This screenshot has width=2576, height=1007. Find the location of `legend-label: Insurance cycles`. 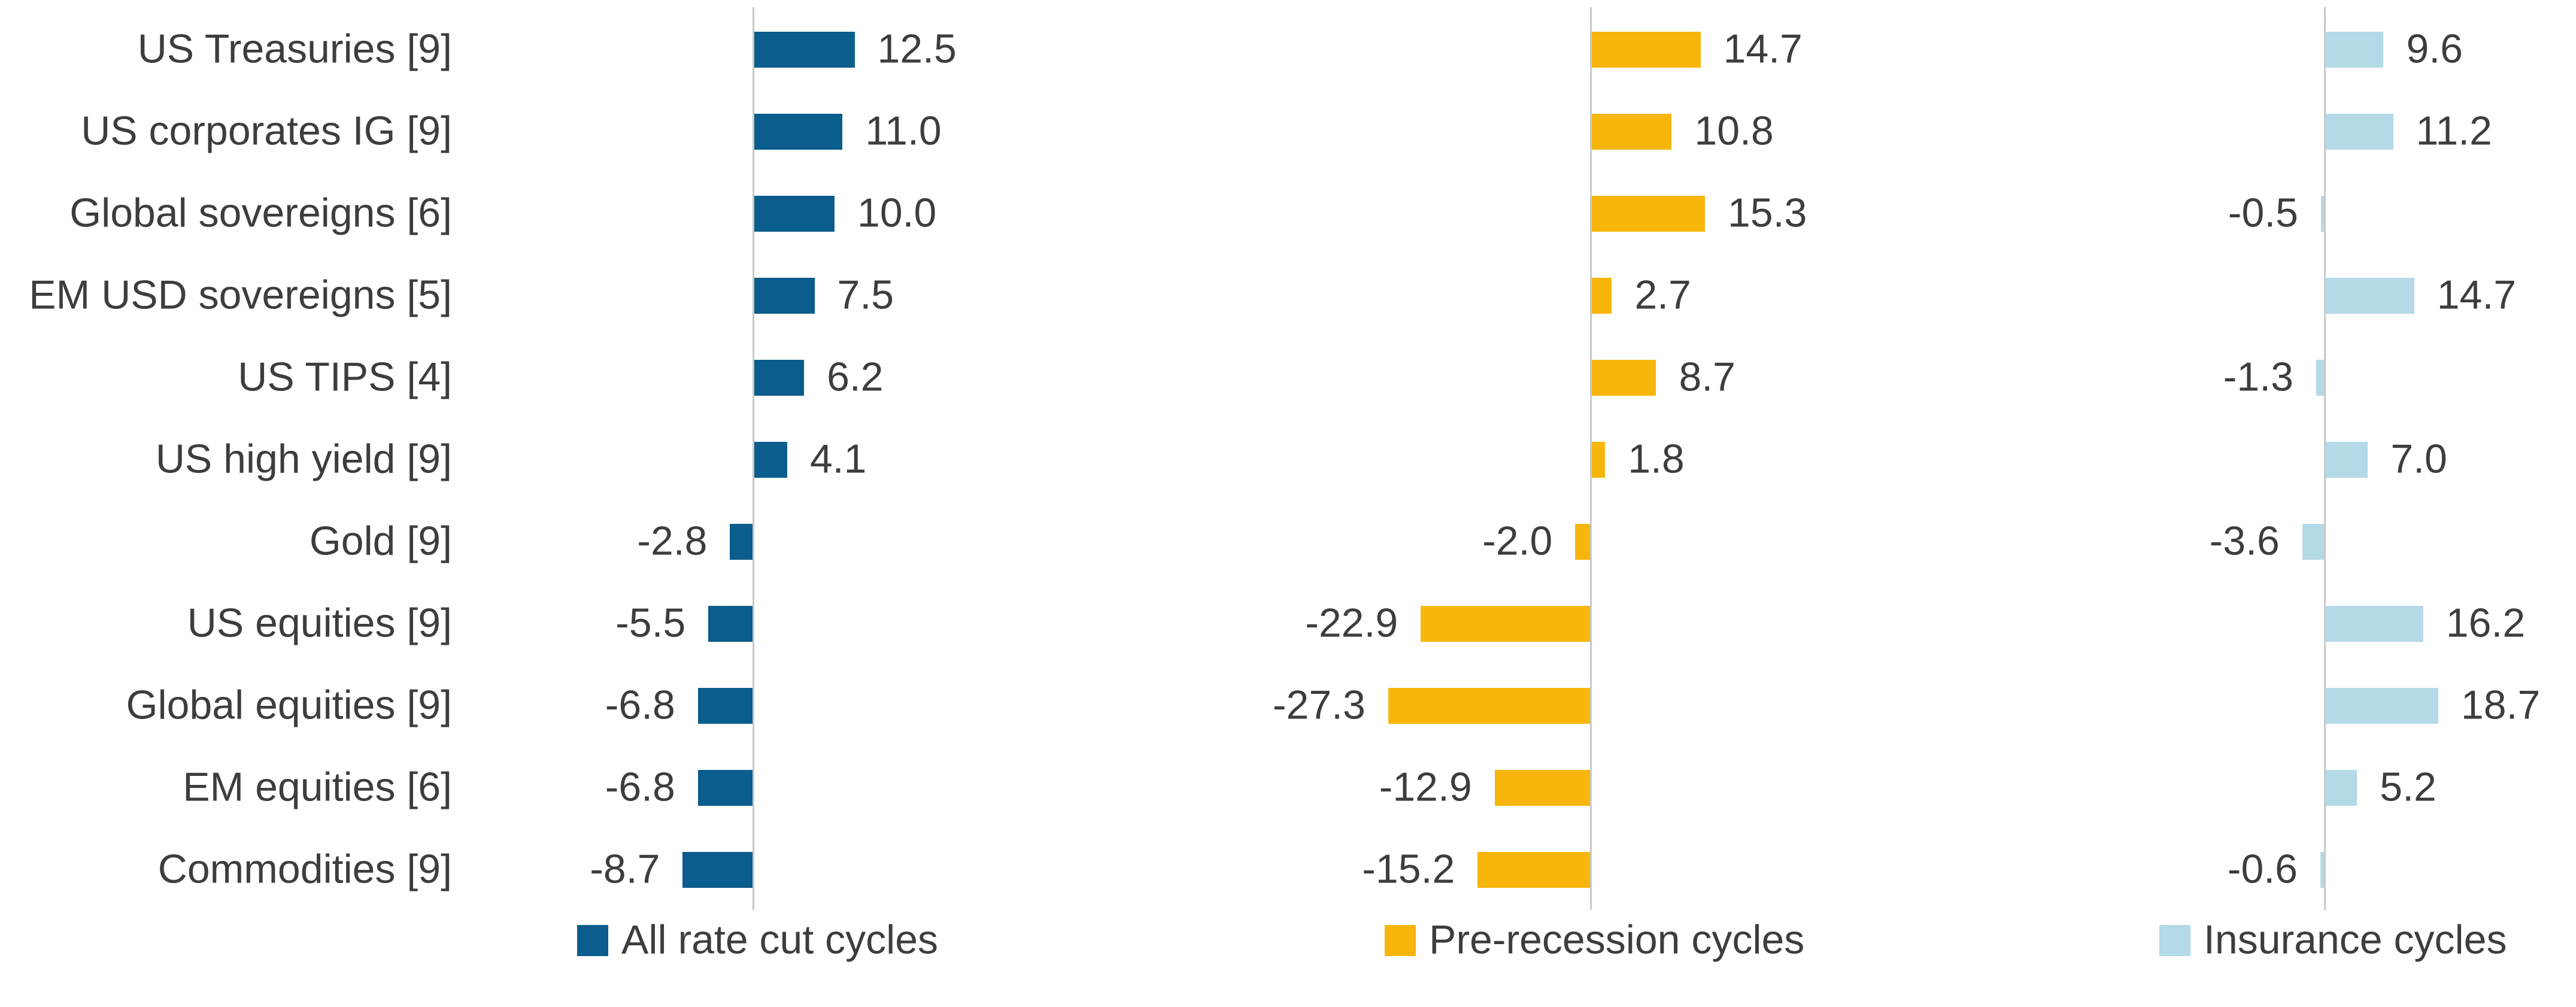

legend-label: Insurance cycles is located at coordinates (2355, 940).